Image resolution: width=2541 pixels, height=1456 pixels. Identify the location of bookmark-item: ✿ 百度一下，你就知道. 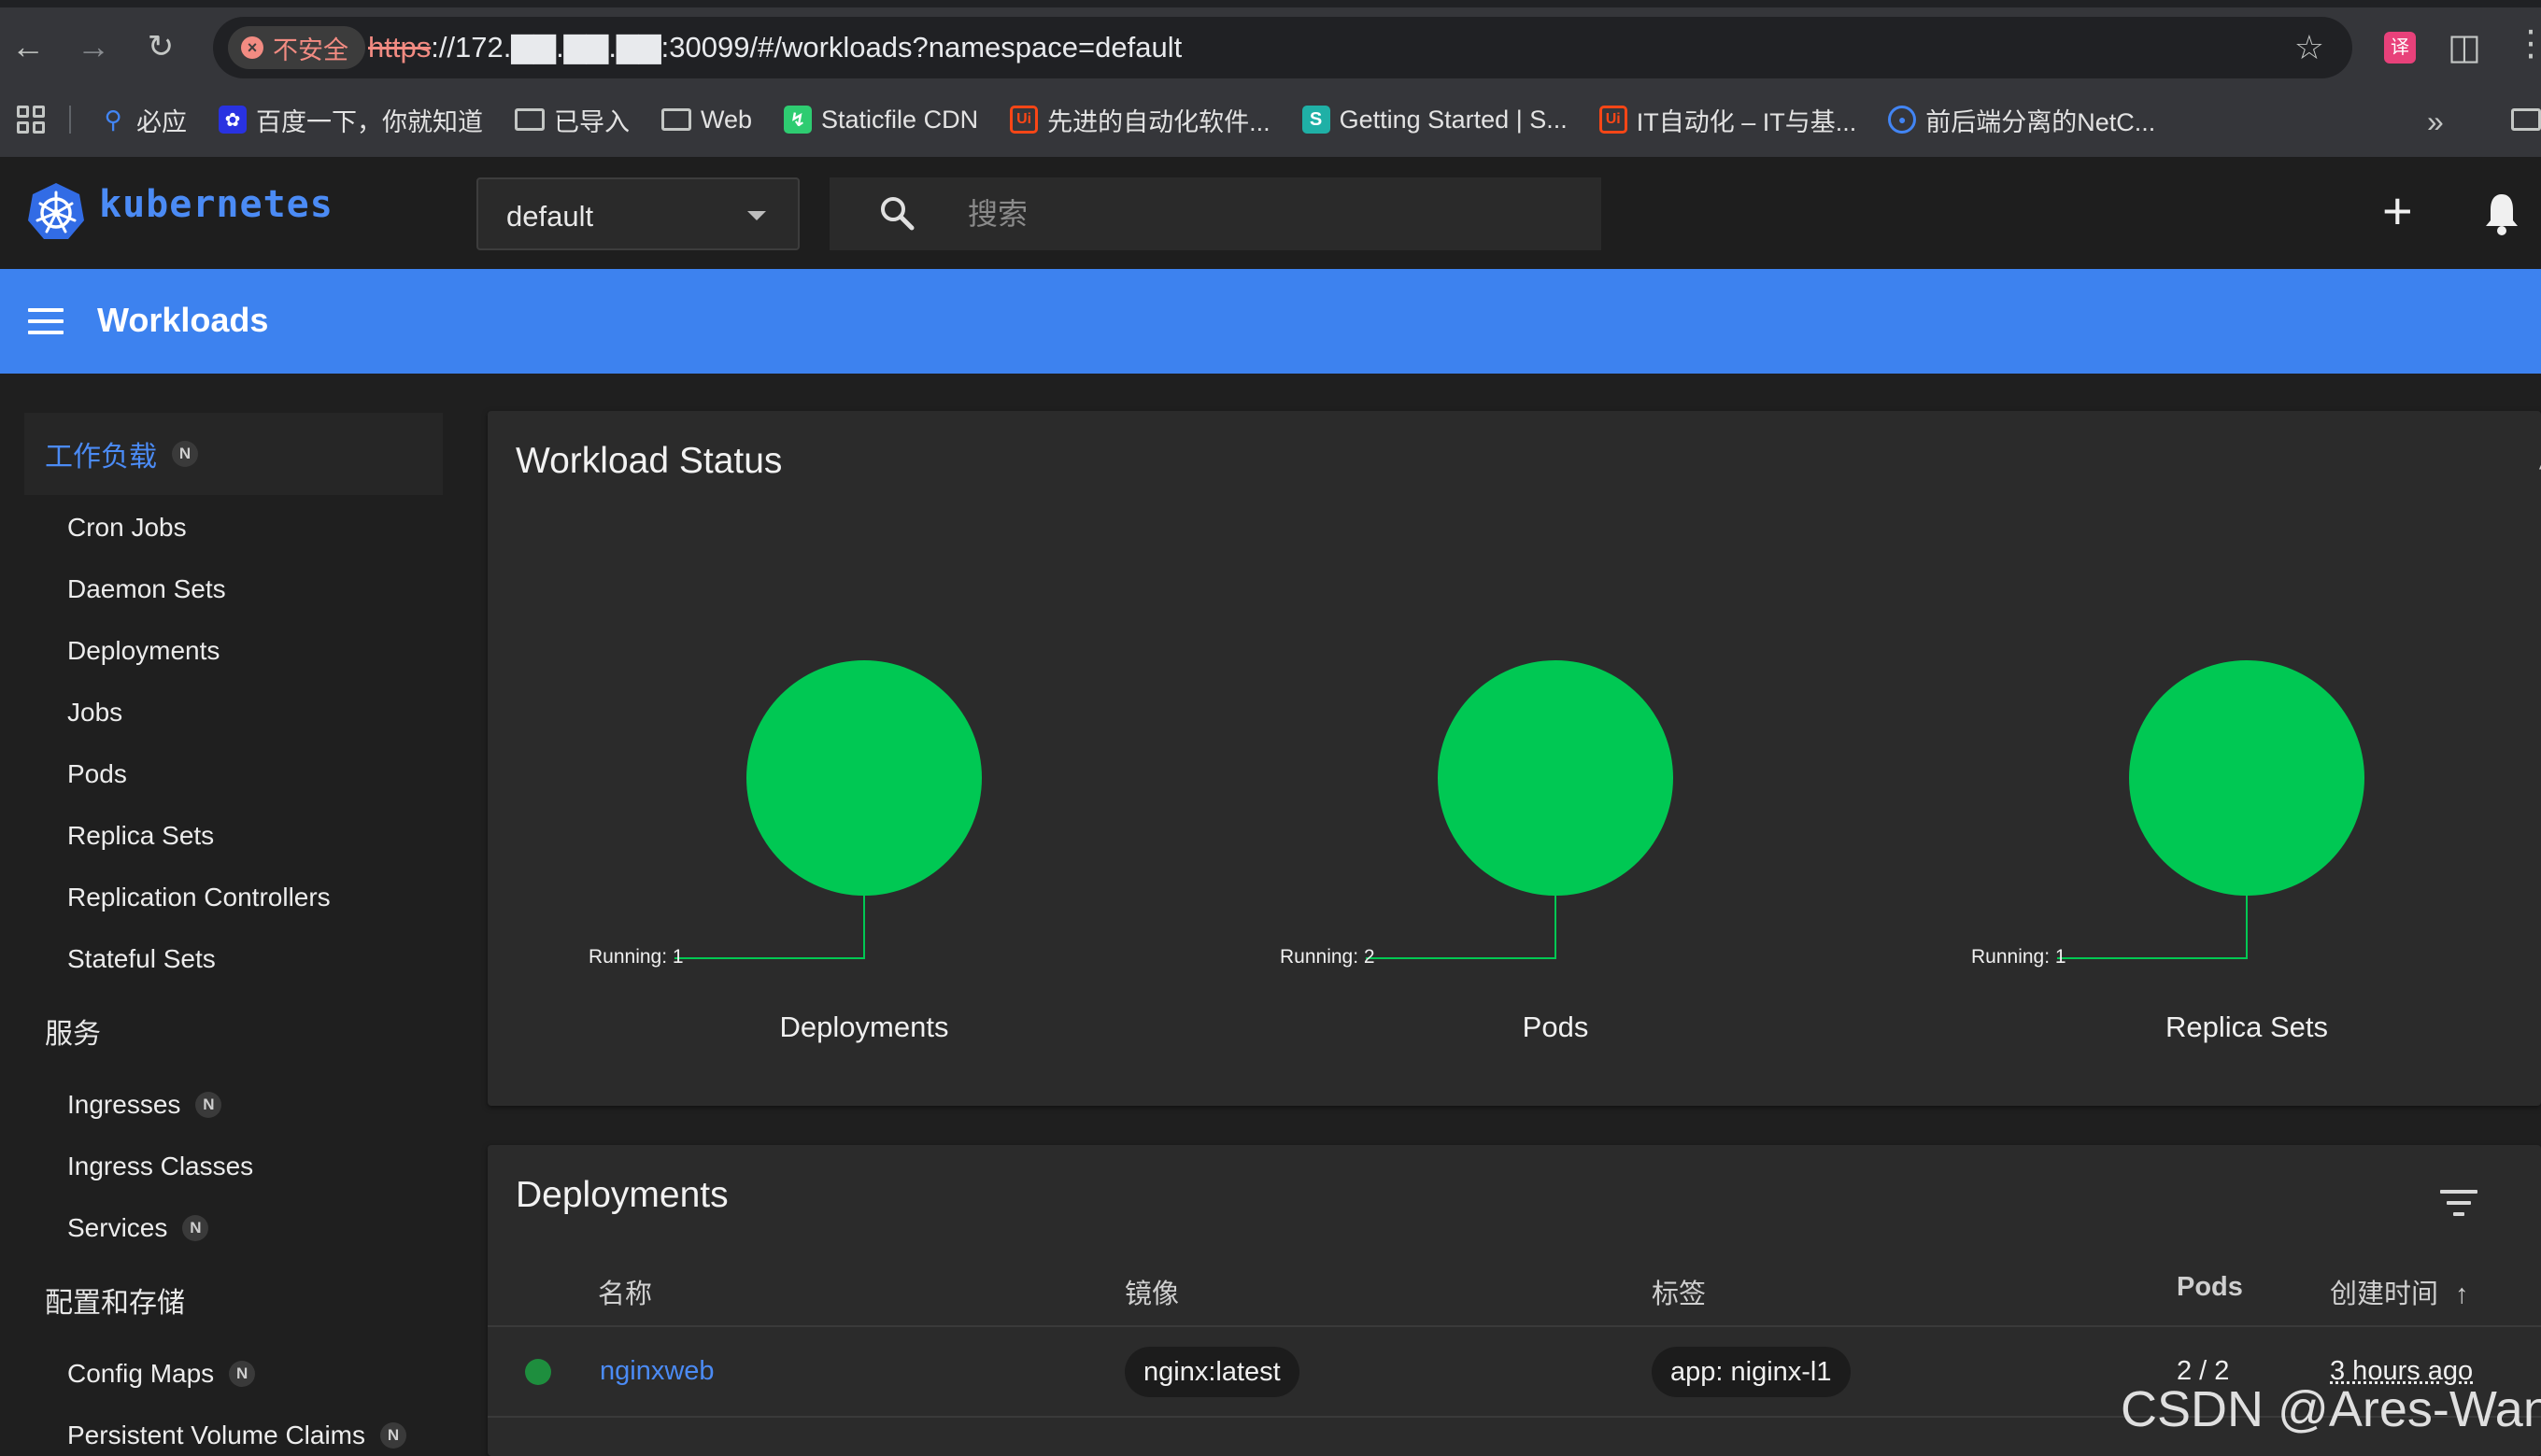
(351, 120).